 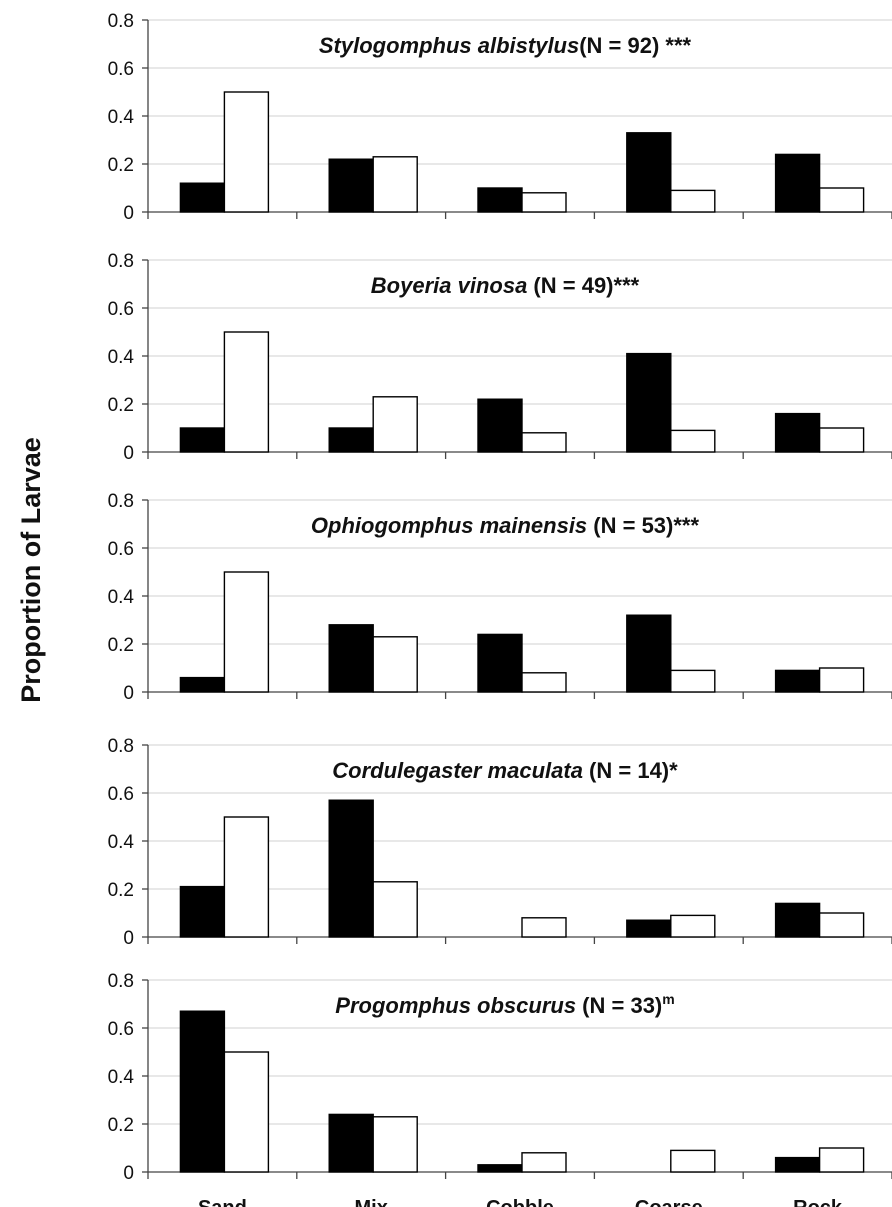 What do you see at coordinates (222, 1202) in the screenshot?
I see `category-label: Sand` at bounding box center [222, 1202].